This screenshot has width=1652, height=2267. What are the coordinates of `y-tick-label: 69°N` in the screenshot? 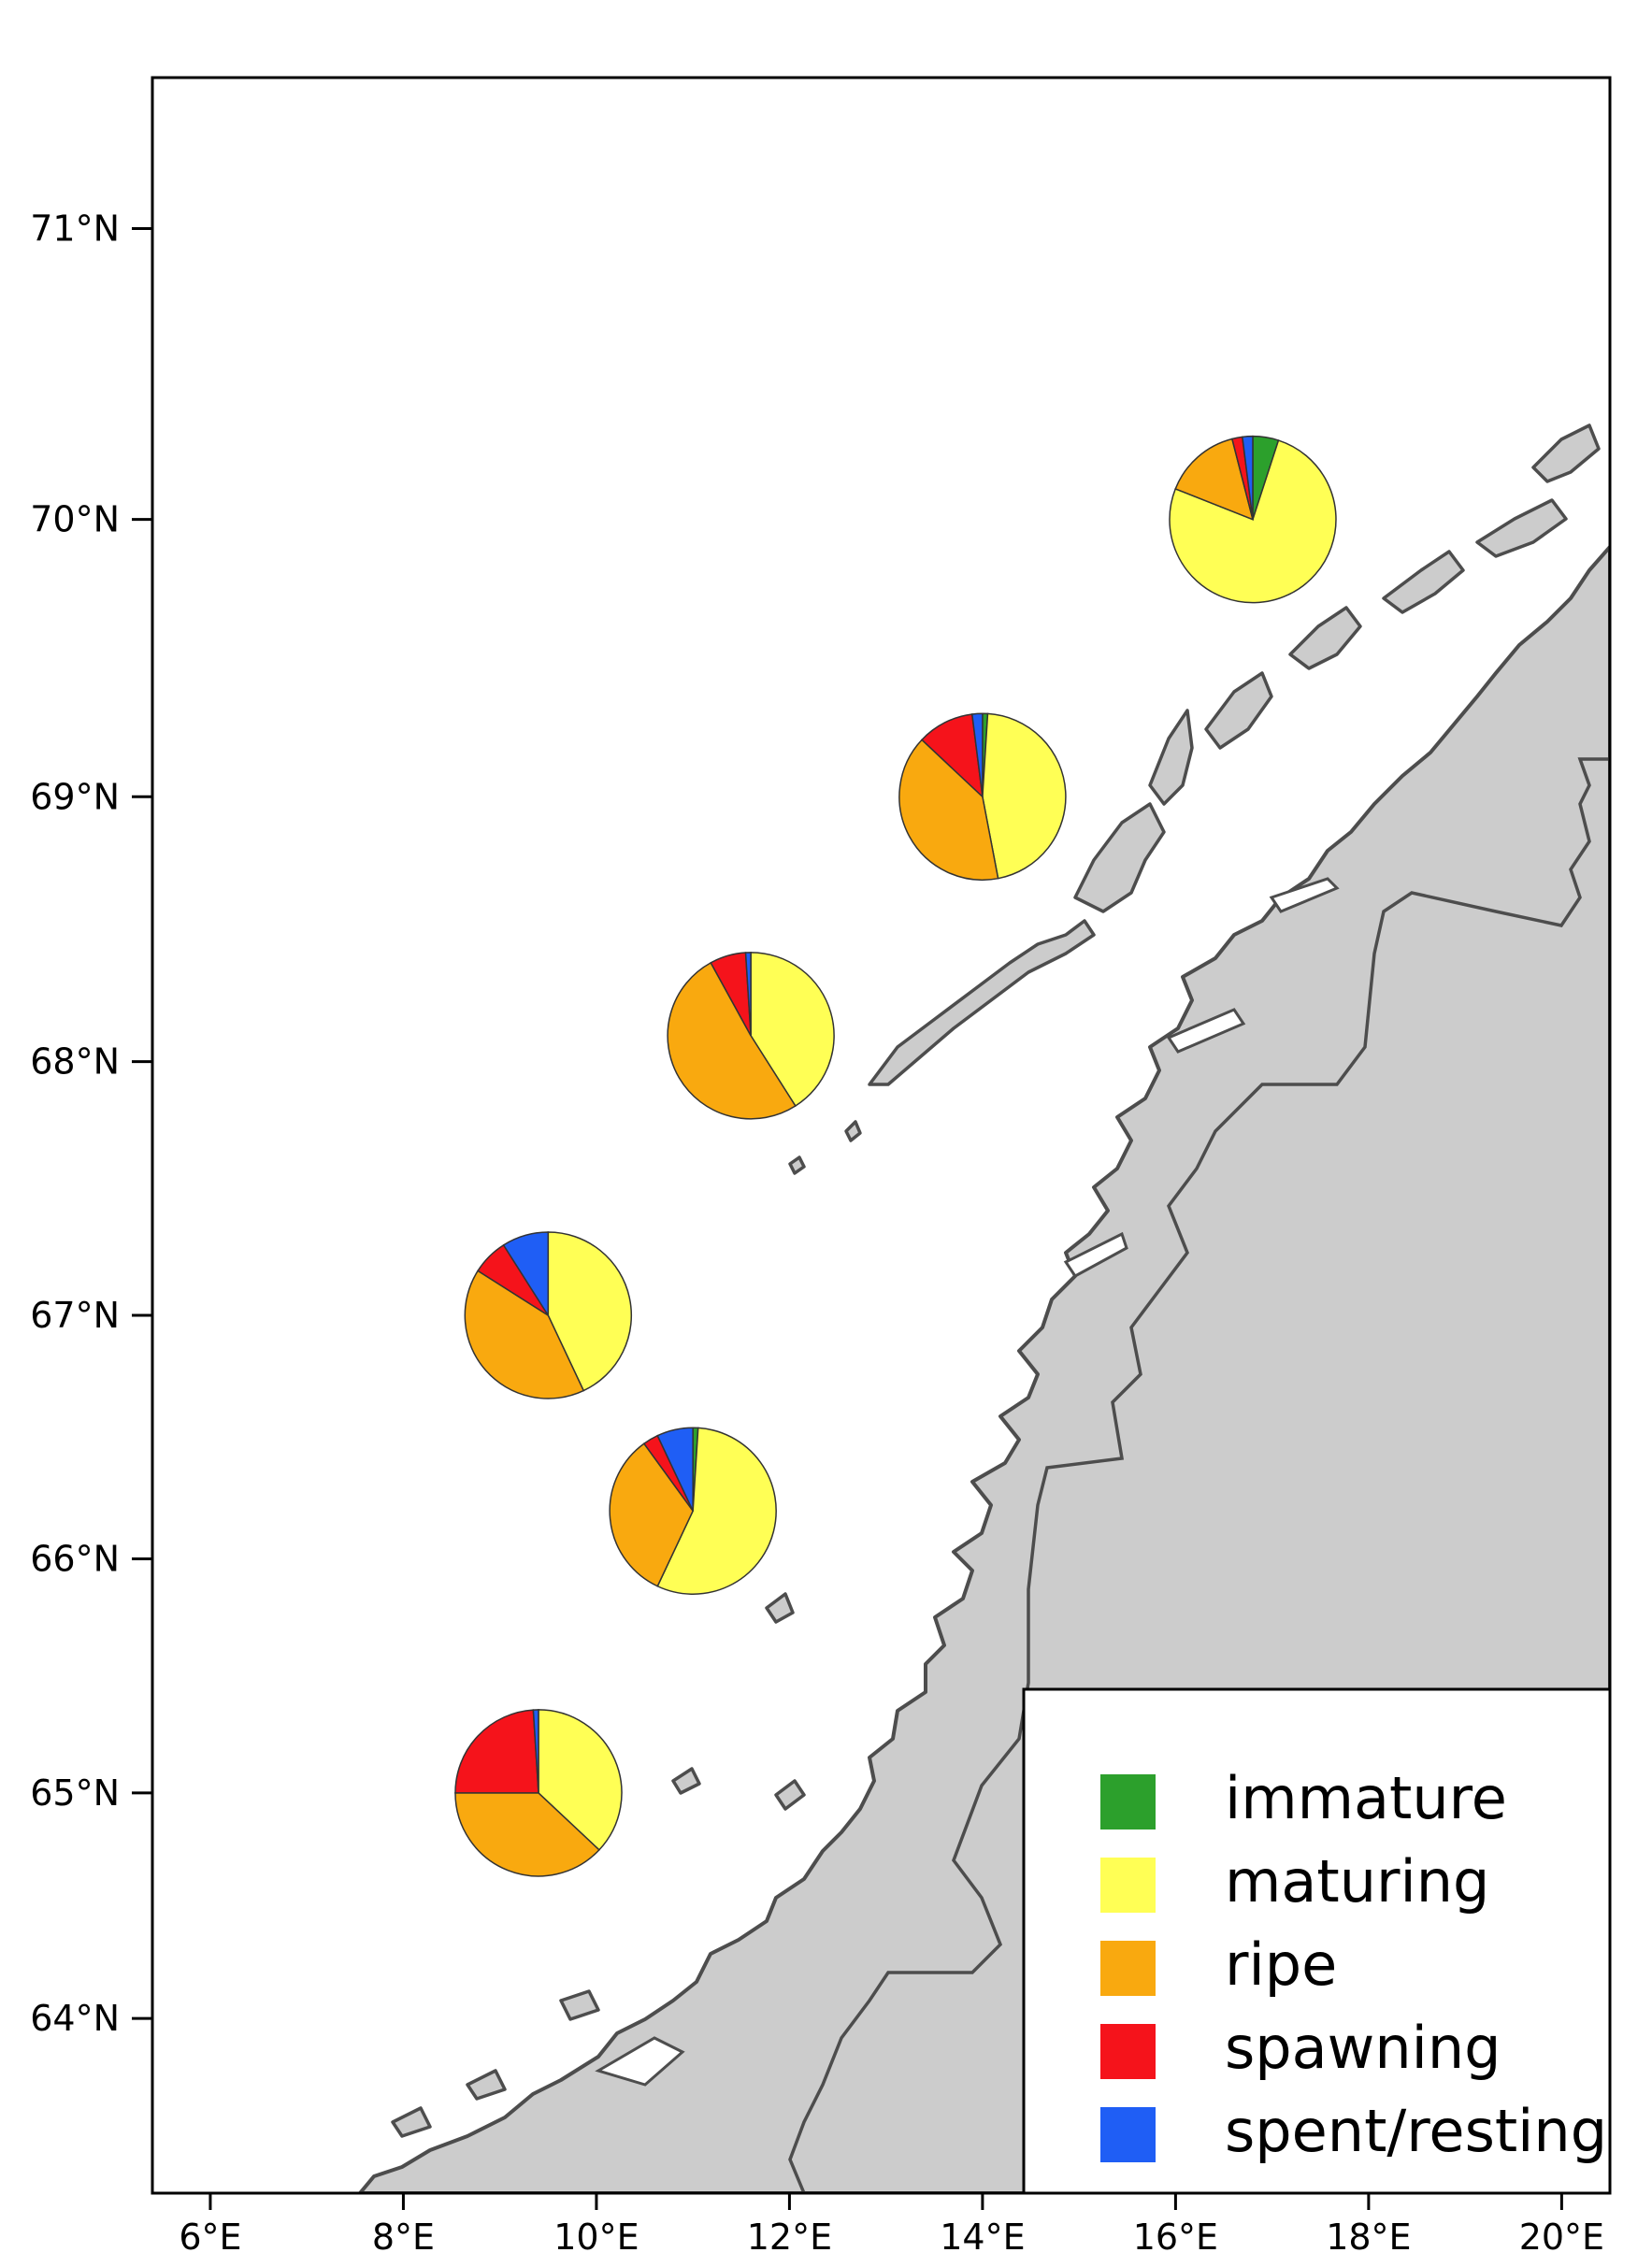 It's located at (75, 796).